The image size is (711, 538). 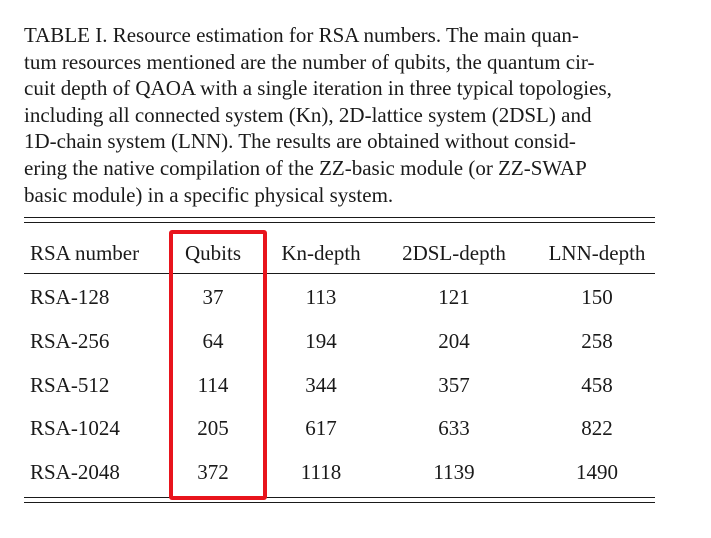 I want to click on cell-2dsl-depth: 633, so click(x=454, y=428).